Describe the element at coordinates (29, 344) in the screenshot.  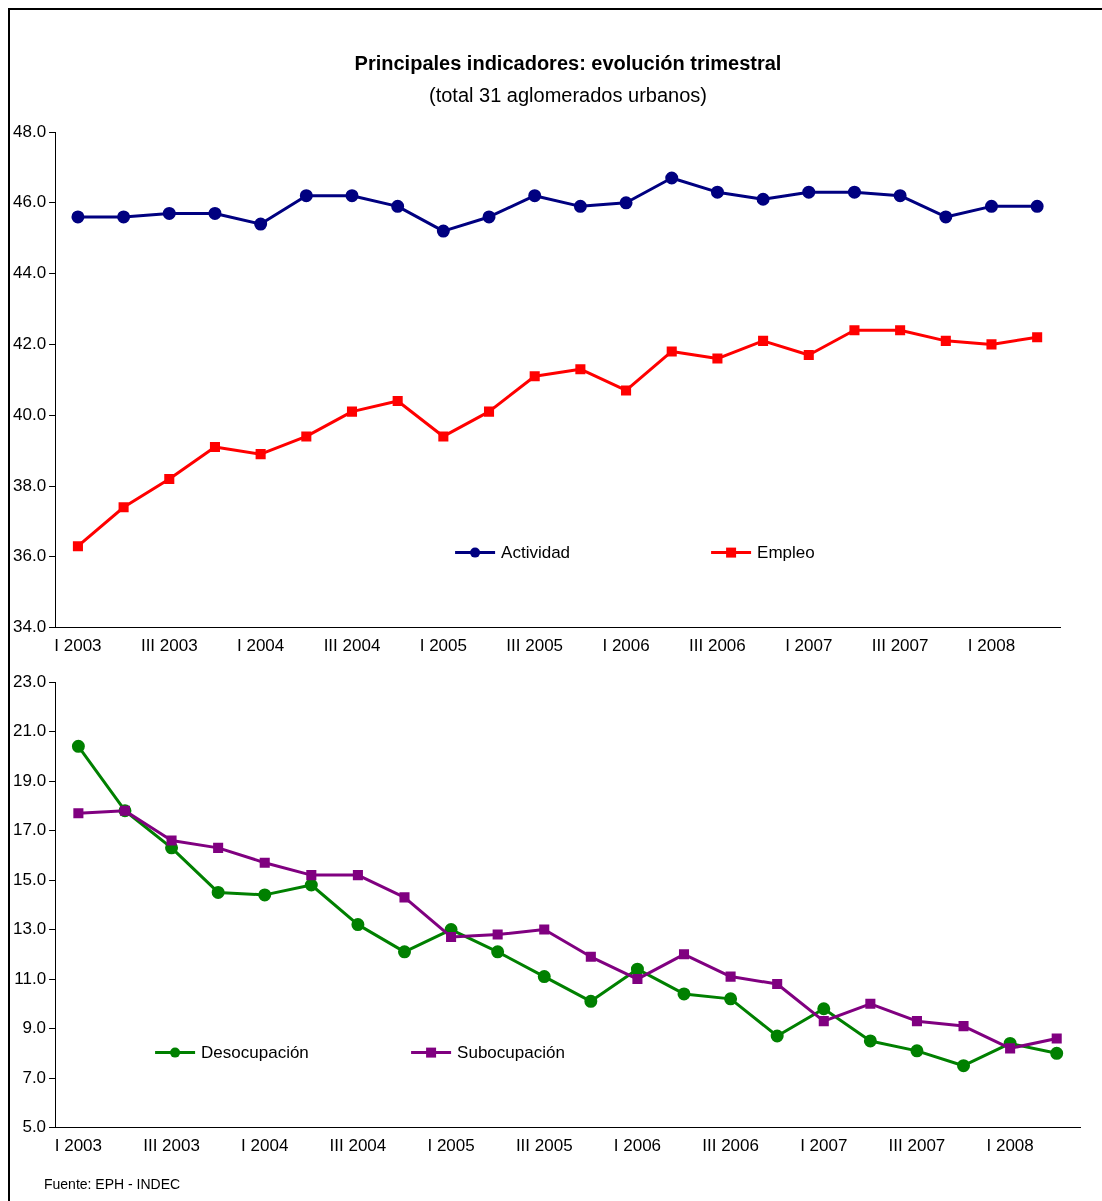
I see `y-tick-label: 42.0` at that location.